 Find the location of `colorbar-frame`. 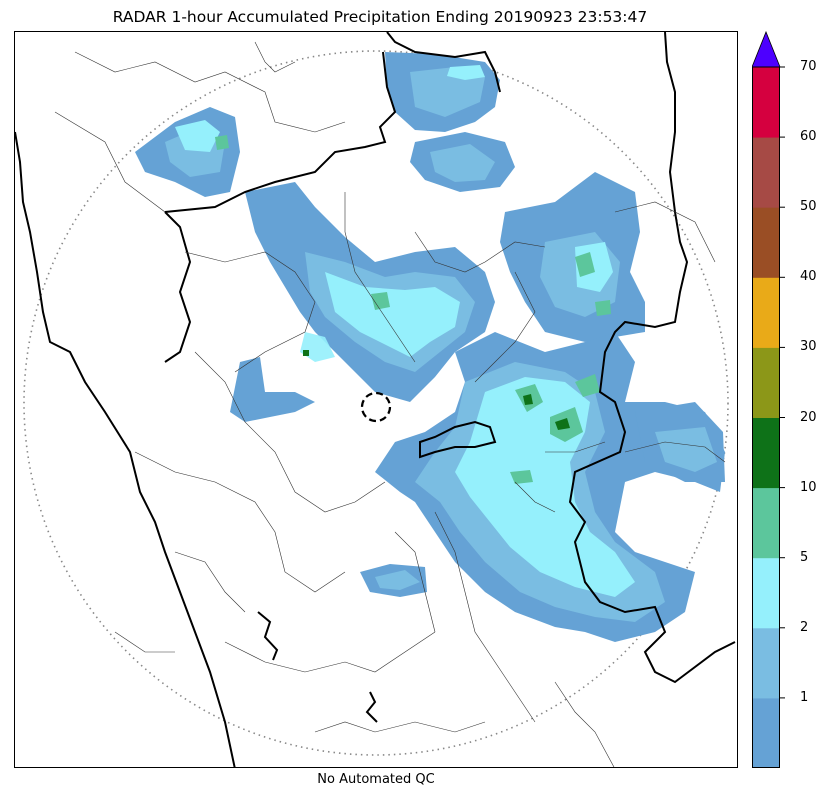

colorbar-frame is located at coordinates (766, 417).